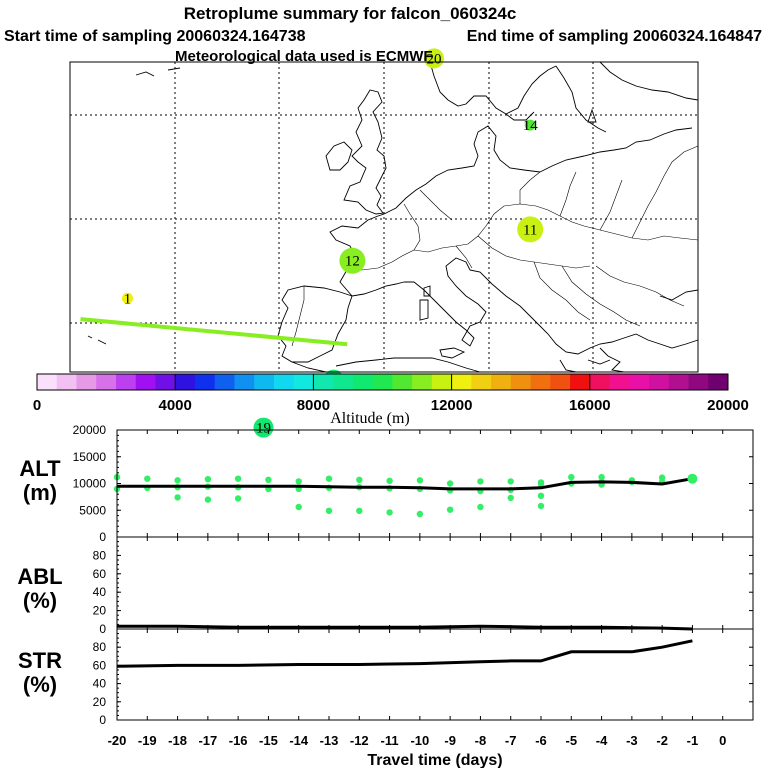  What do you see at coordinates (37, 405) in the screenshot?
I see `colorbar-tick-label: 0` at bounding box center [37, 405].